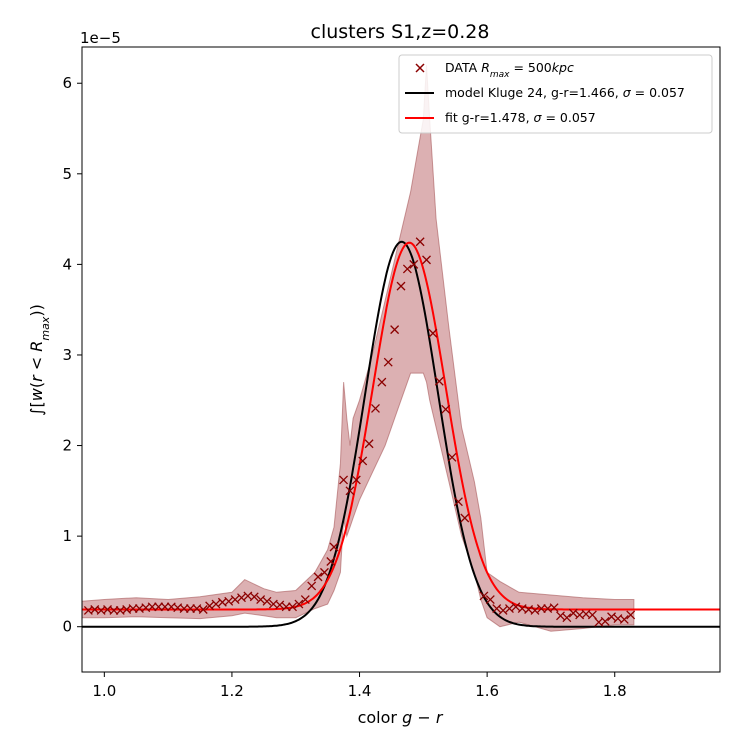 Image resolution: width=740 pixels, height=750 pixels. I want to click on y-tick-label: 5, so click(67, 174).